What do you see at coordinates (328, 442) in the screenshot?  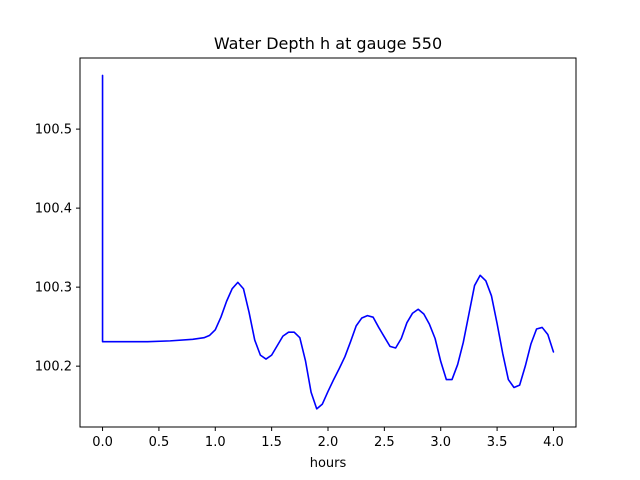 I see `x-tick-label: 2.0` at bounding box center [328, 442].